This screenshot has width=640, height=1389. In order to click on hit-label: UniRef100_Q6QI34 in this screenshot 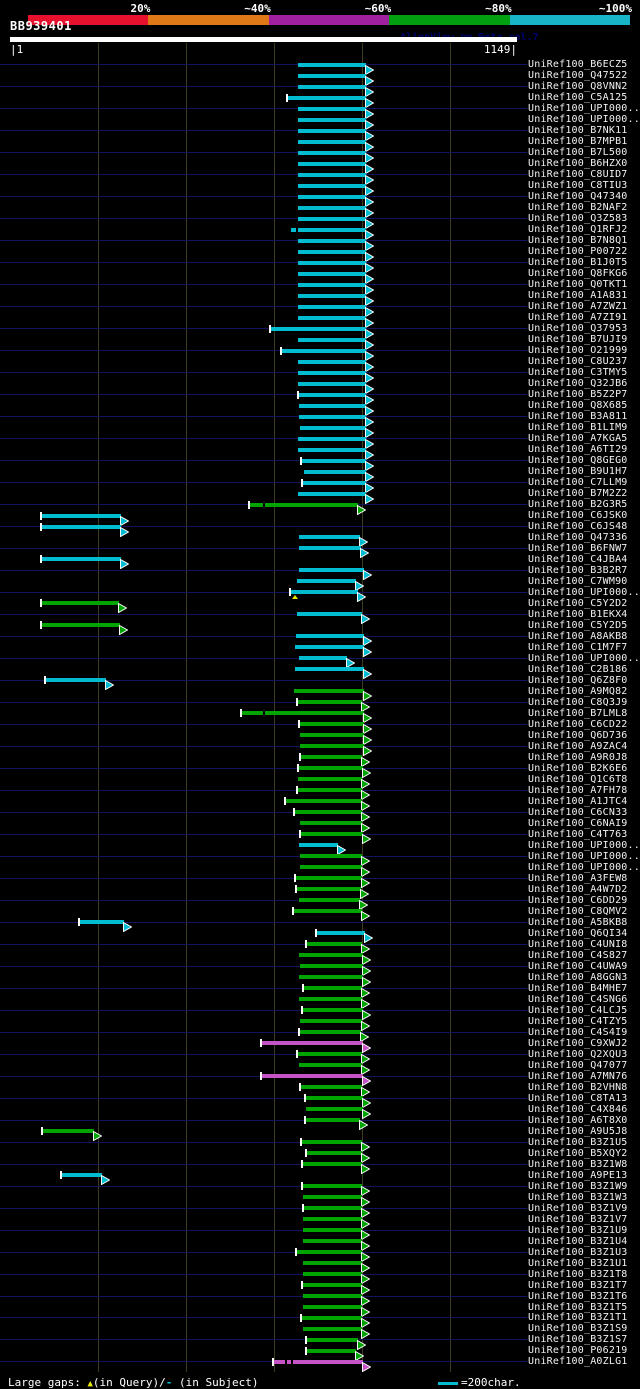, I will do `click(578, 933)`.